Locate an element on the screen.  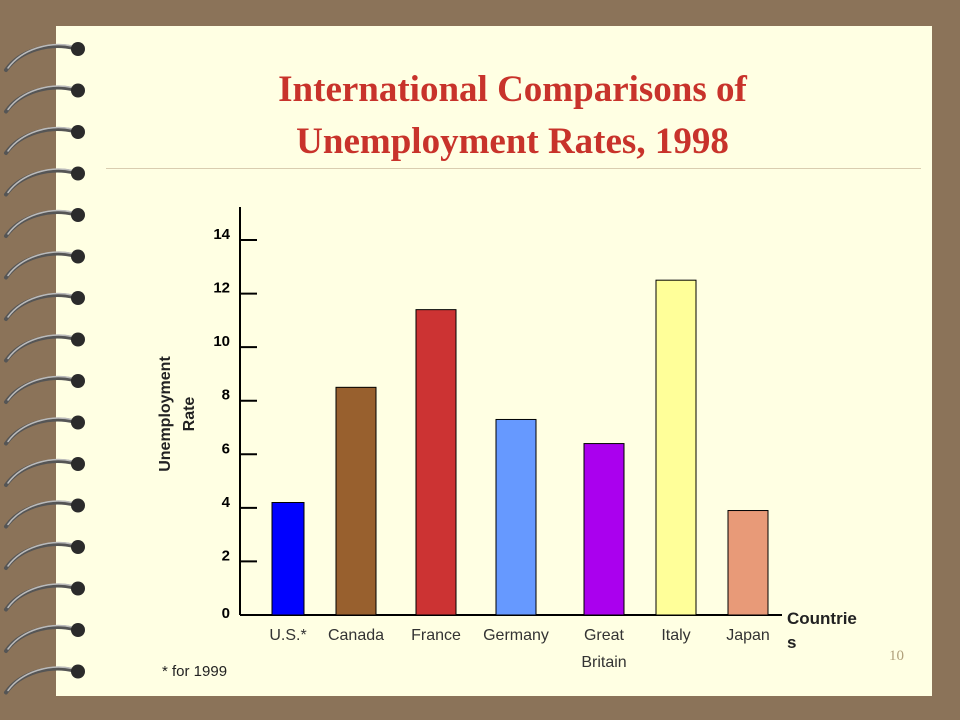
chart-title-line-2: Unemployment Rates, 1998 is located at coordinates (512, 141).